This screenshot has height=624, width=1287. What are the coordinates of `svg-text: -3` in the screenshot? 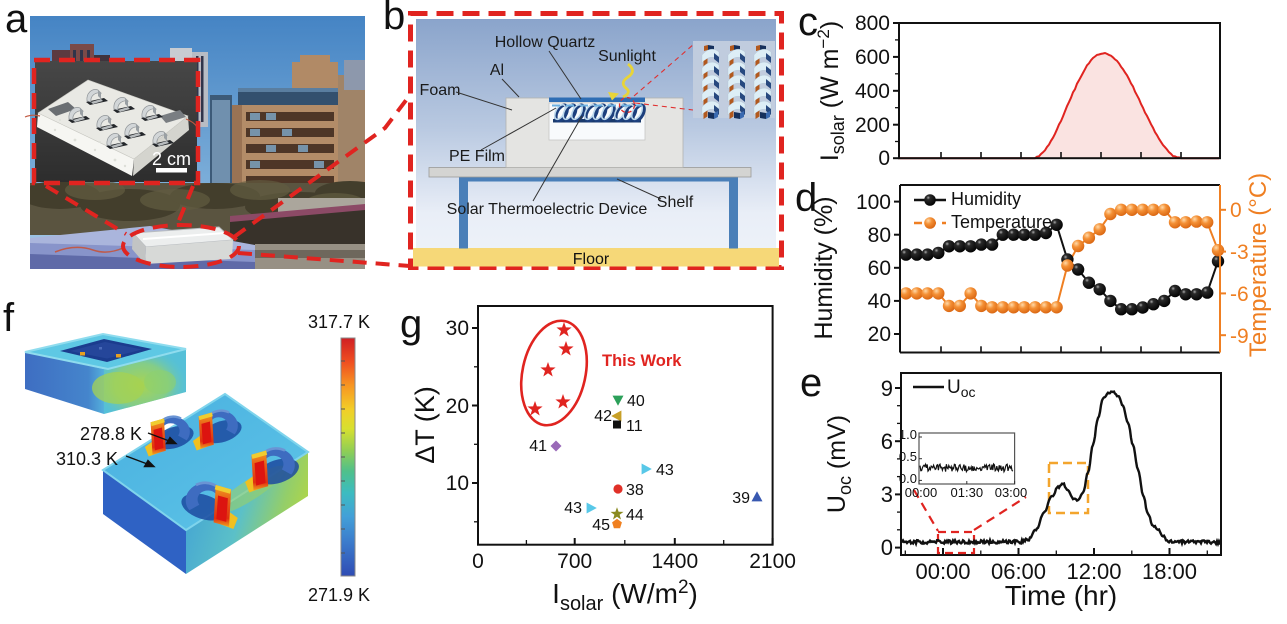 It's located at (1239, 252).